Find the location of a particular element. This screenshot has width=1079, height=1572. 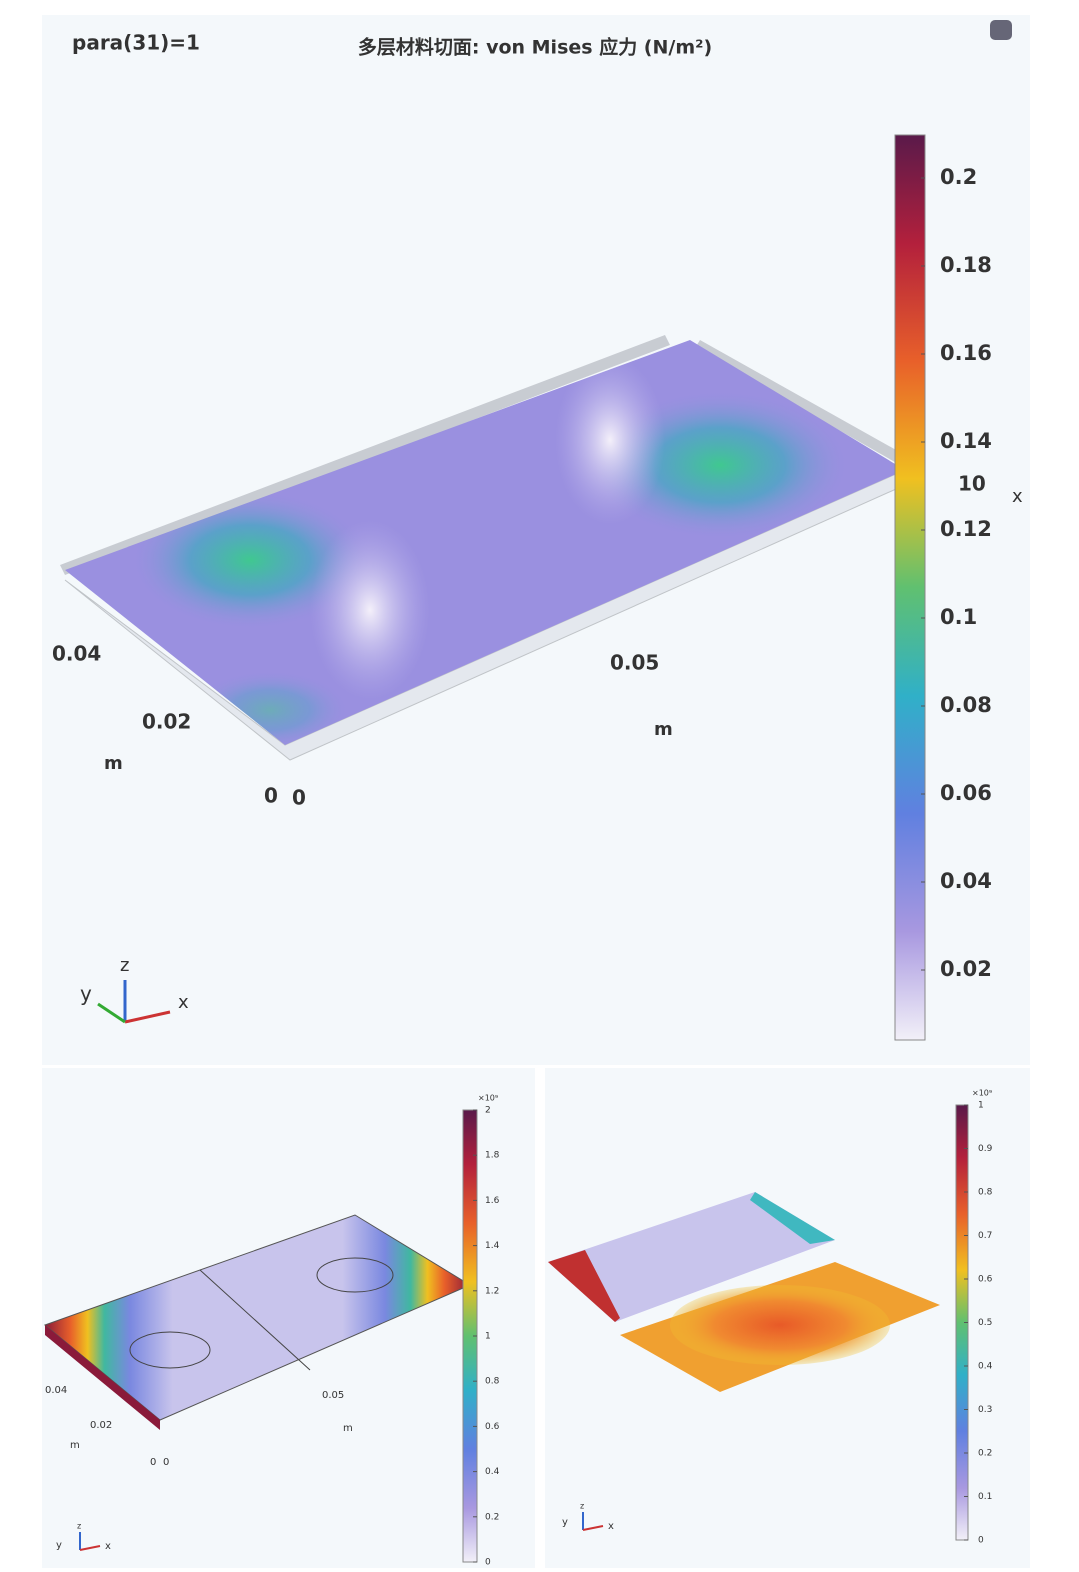

colorbar-tick-label: 0.16 is located at coordinates (966, 353).